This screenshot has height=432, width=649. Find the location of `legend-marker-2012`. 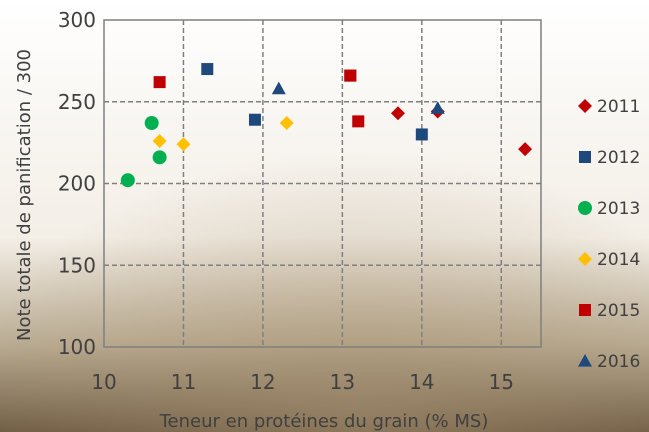

legend-marker-2012 is located at coordinates (585, 157).